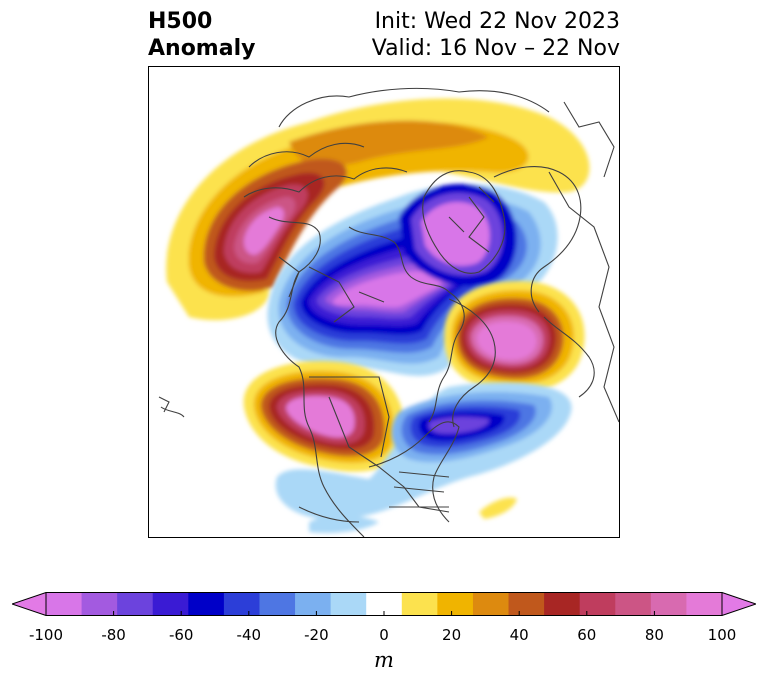 The image size is (768, 684). I want to click on colorbar-tick-label: -100, so click(46, 635).